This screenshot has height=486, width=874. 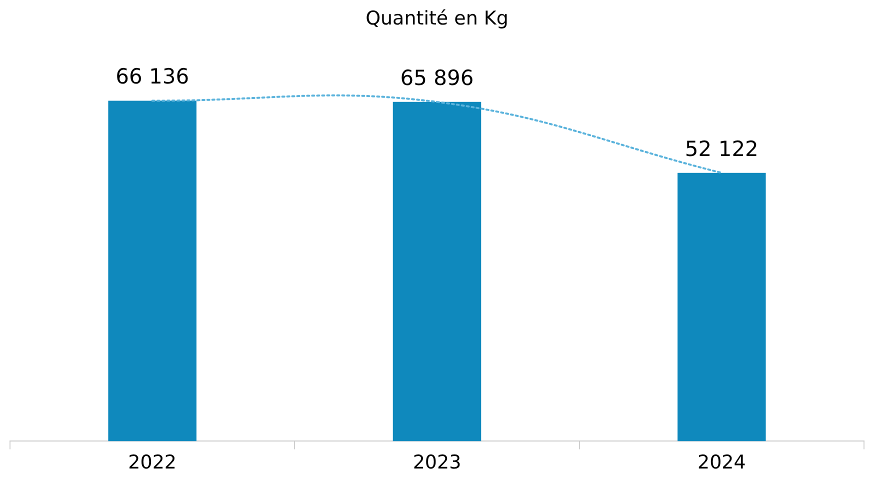 What do you see at coordinates (437, 78) in the screenshot?
I see `data-label: 65 896` at bounding box center [437, 78].